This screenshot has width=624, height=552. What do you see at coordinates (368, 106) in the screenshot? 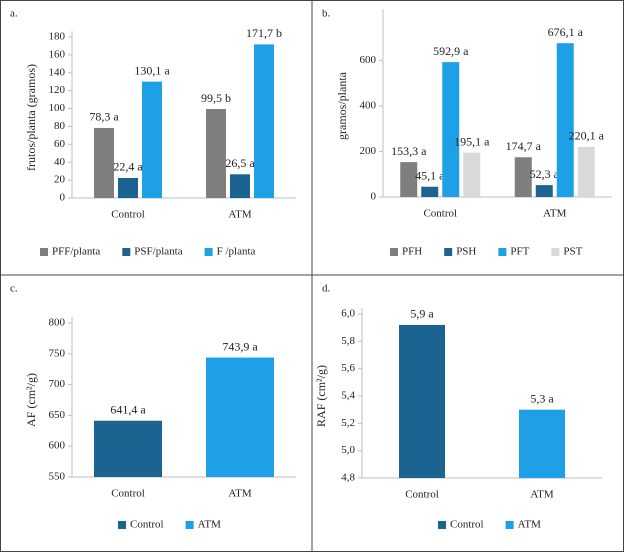
I see `y-tick-label: 400` at bounding box center [368, 106].